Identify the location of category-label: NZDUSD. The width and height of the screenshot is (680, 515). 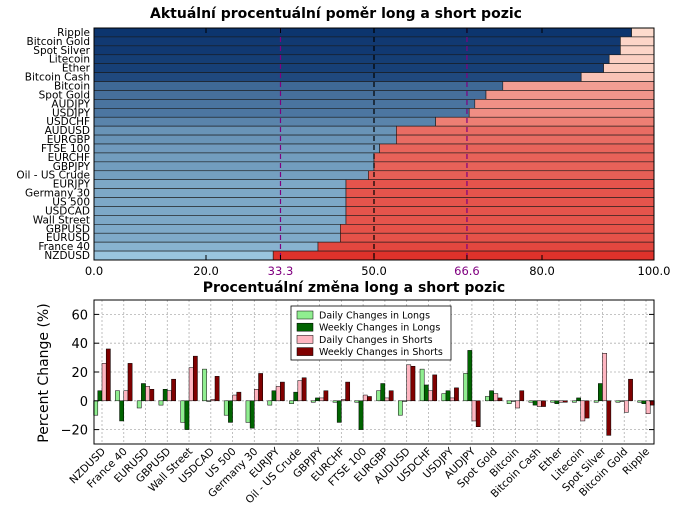
(67, 256).